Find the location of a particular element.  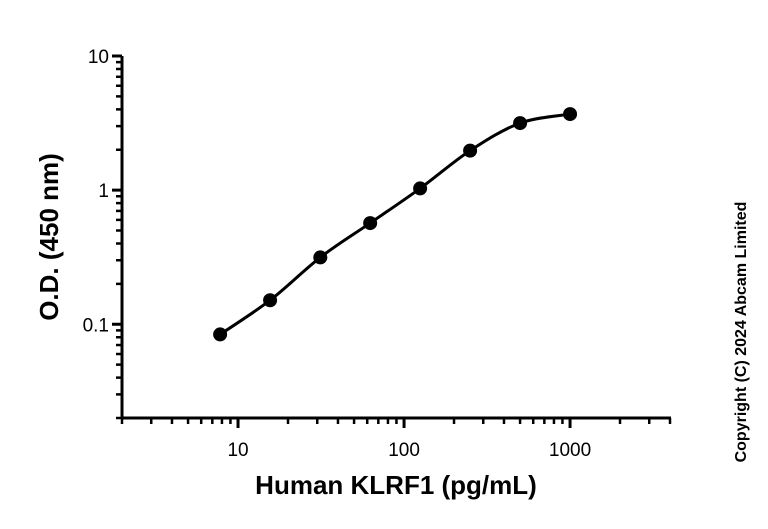

x-axis-title: Human KLRF1 (pg/mL) is located at coordinates (396, 485).